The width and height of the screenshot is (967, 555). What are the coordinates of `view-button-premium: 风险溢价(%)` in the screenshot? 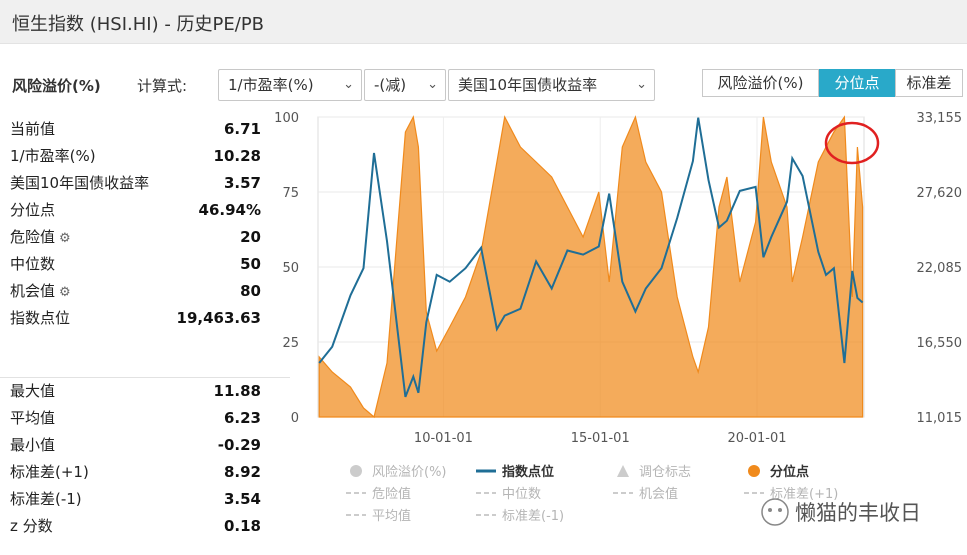 It's located at (760, 83).